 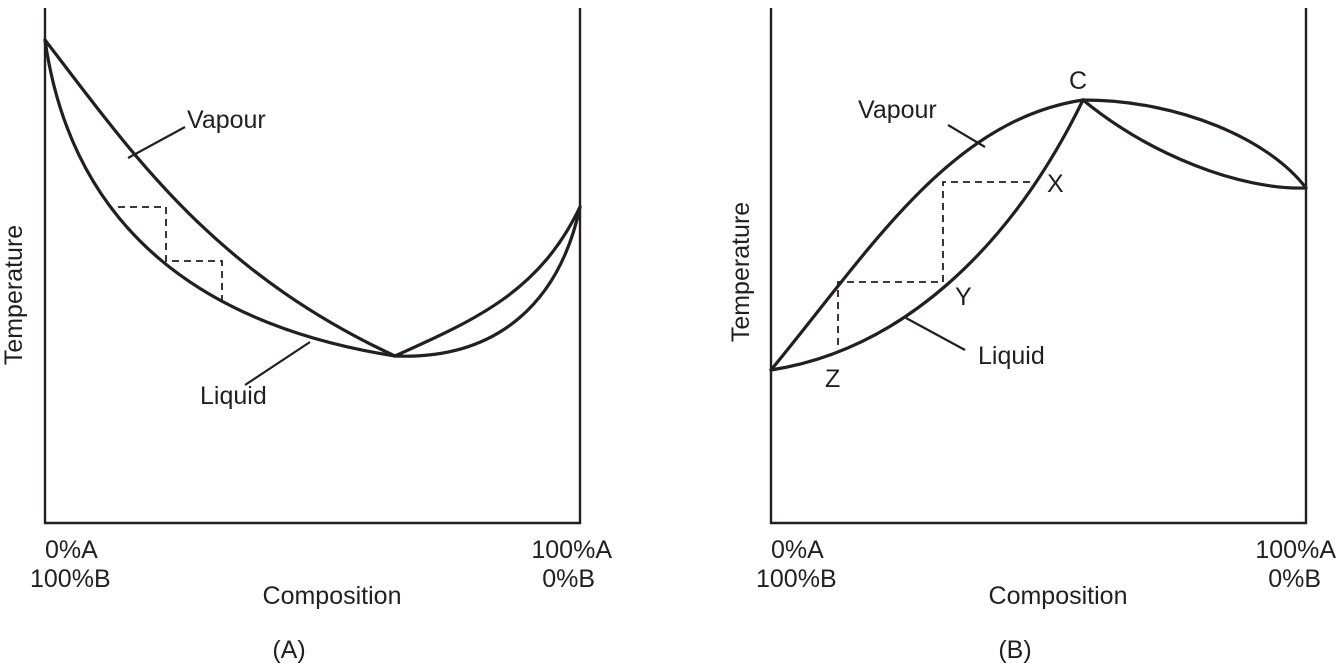 I want to click on panel-a-vapour-curve-right, so click(x=487, y=281).